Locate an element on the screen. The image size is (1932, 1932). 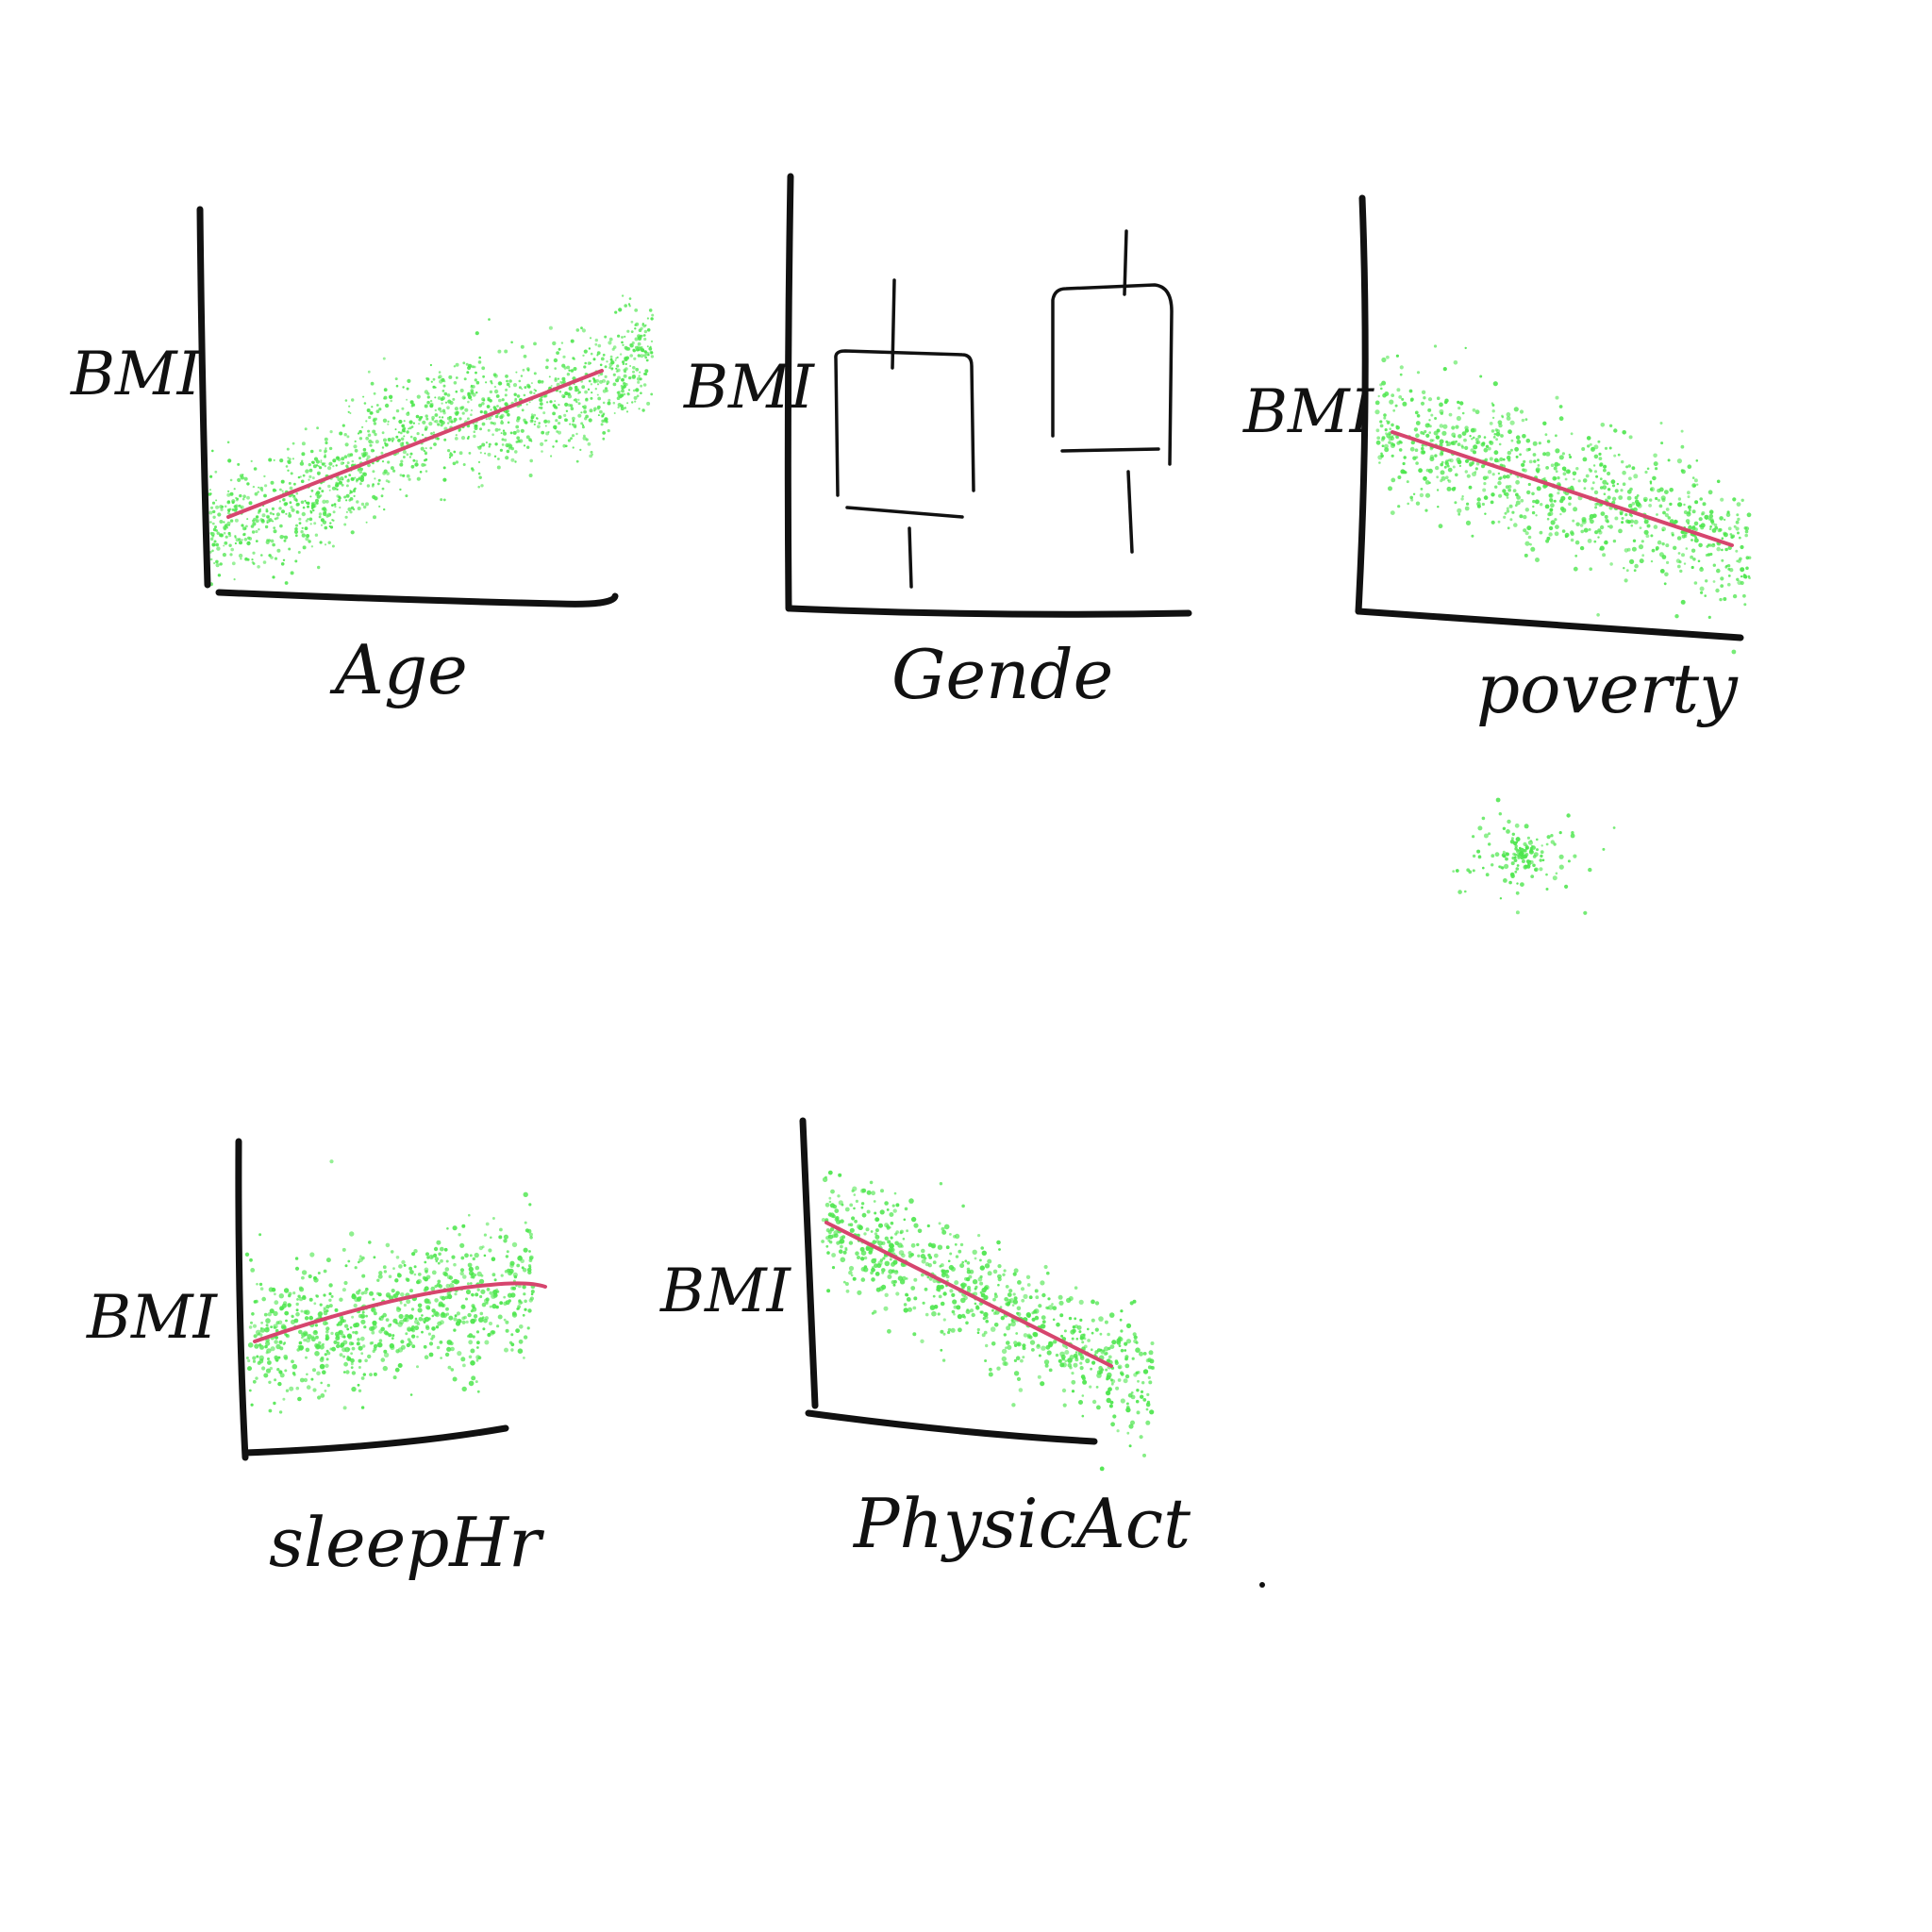
chart-poverty-points is located at coordinates (1563, 500).